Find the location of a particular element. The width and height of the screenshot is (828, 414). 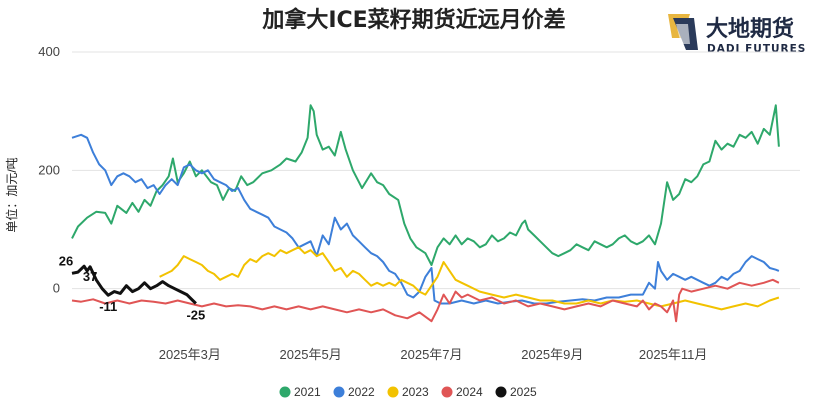

series-line-2025 is located at coordinates (134, 284).